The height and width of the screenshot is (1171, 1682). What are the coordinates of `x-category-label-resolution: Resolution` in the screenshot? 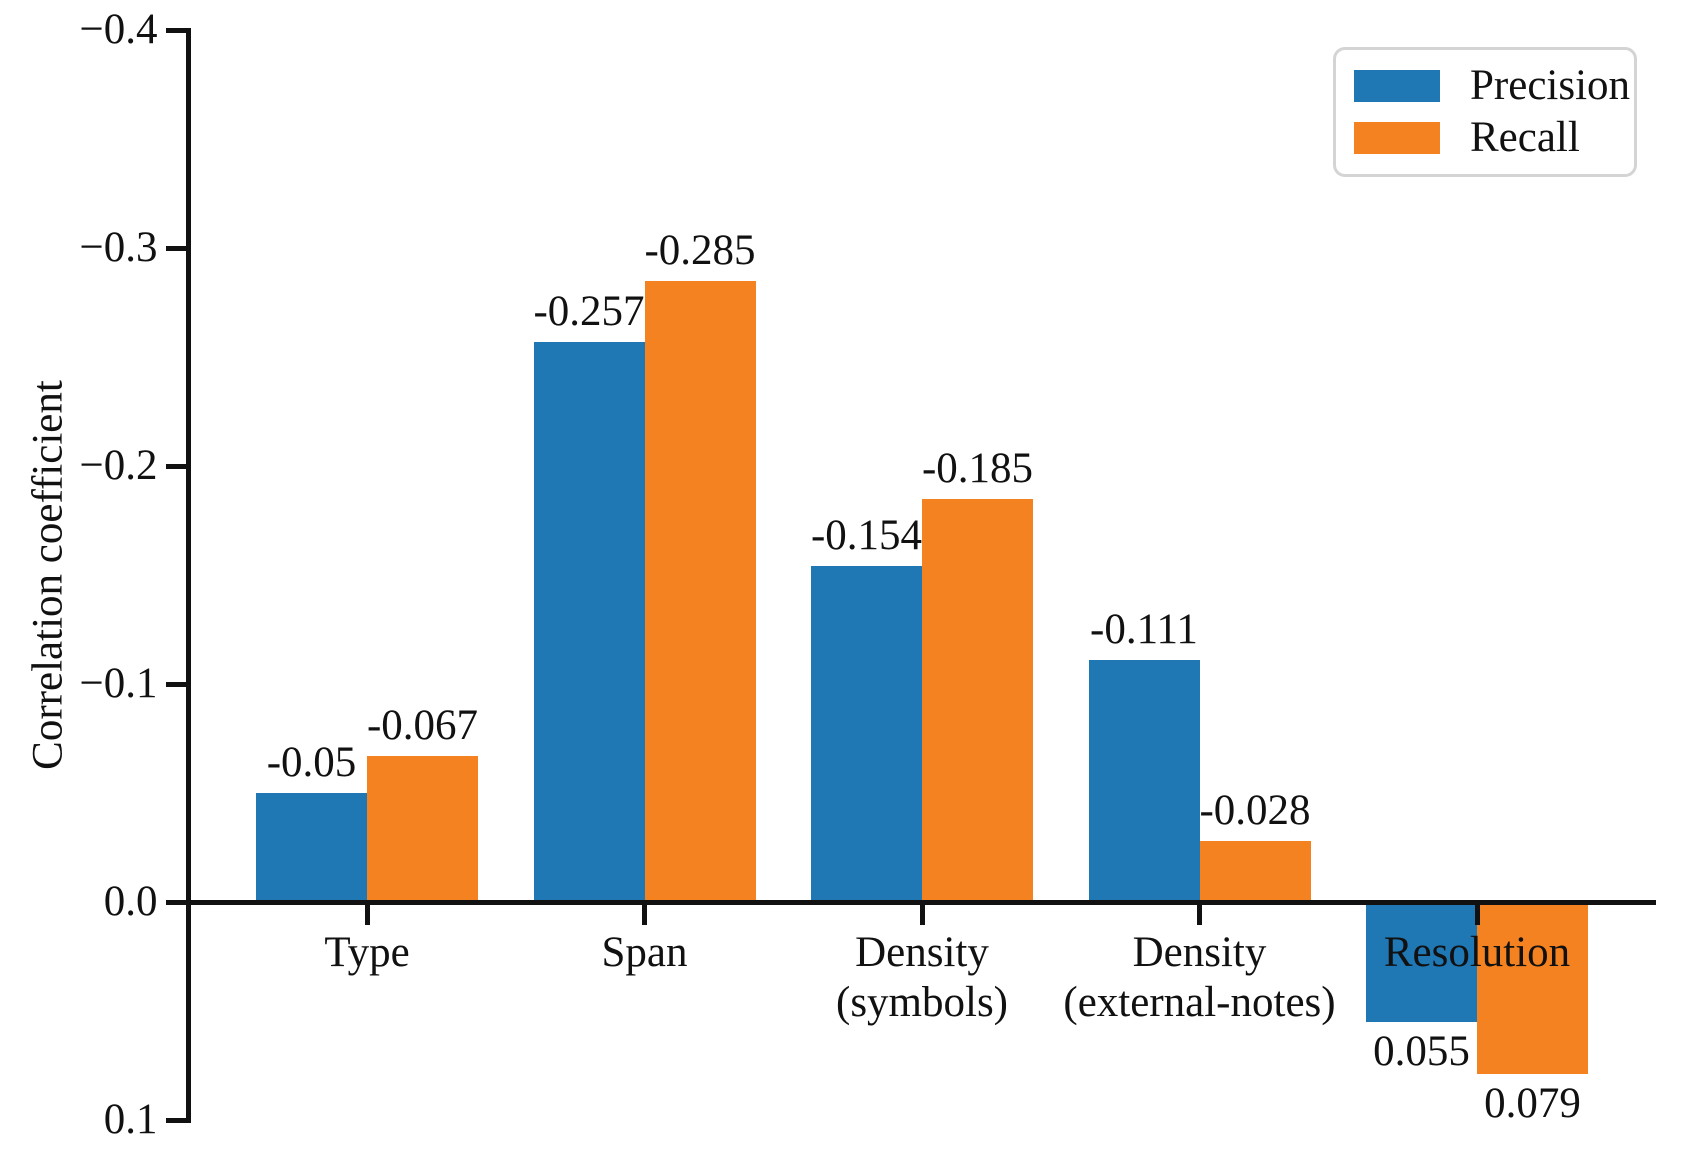 It's located at (1477, 953).